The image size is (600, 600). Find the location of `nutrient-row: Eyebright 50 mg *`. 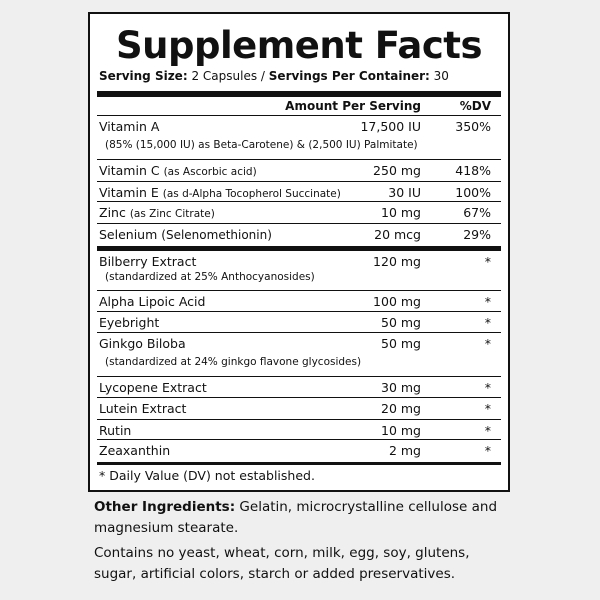

nutrient-row: Eyebright 50 mg * is located at coordinates (299, 322).